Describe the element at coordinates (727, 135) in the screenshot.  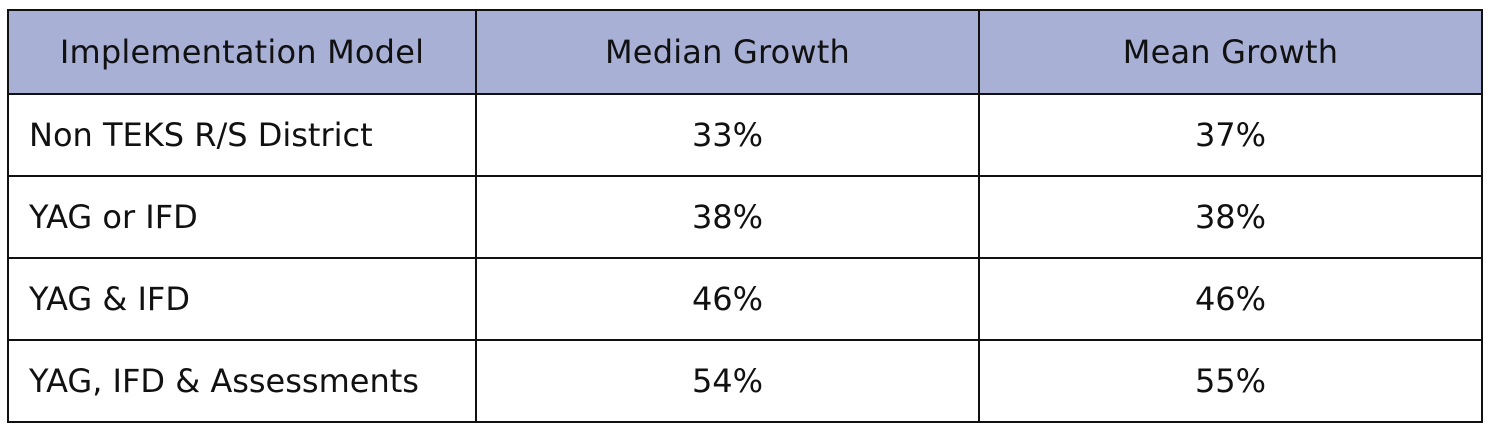
I see `median-cell: 33%` at that location.